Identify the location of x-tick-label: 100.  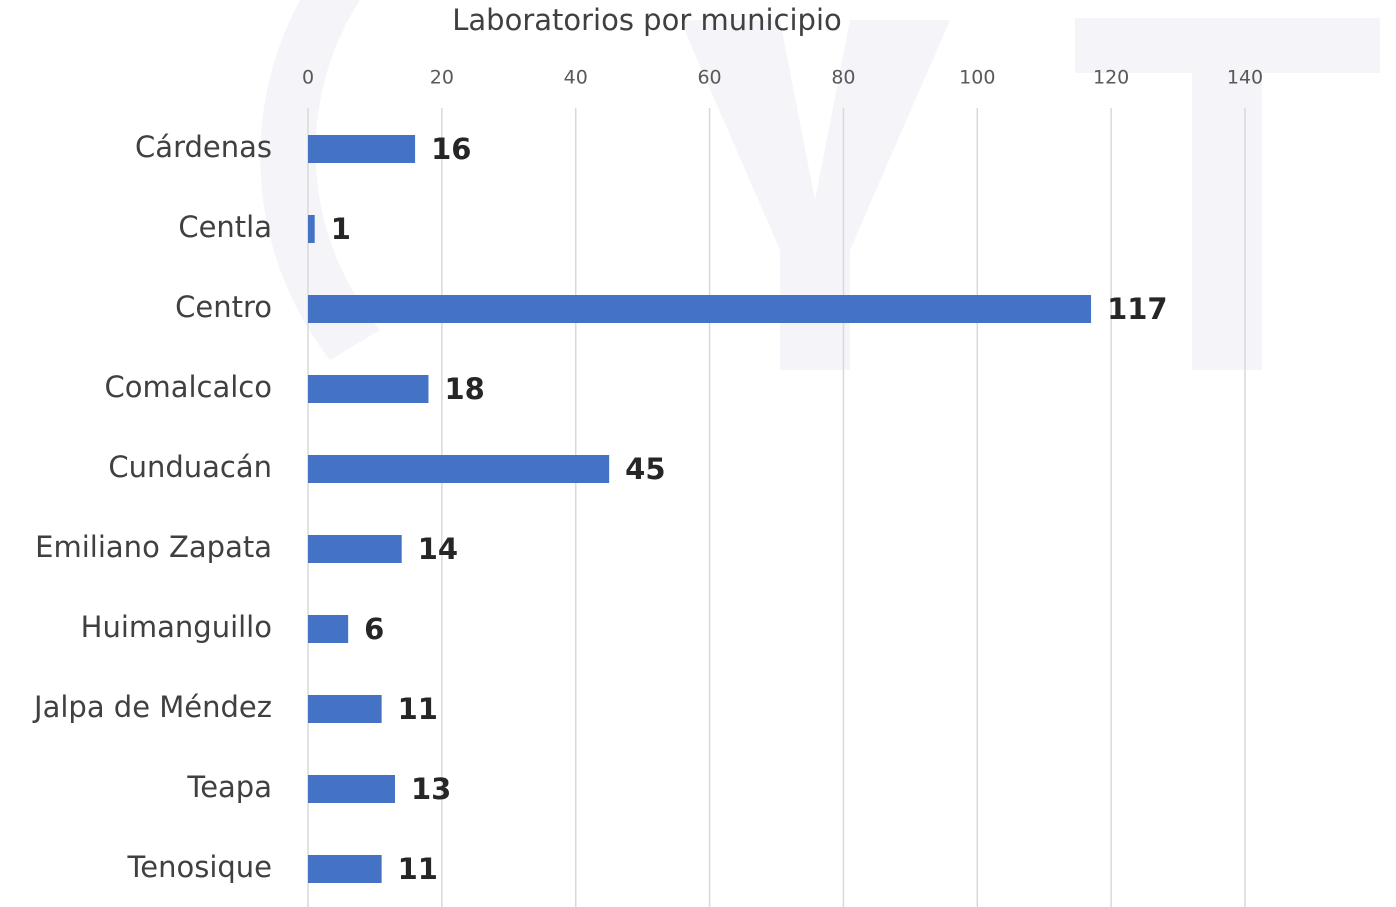
(977, 78).